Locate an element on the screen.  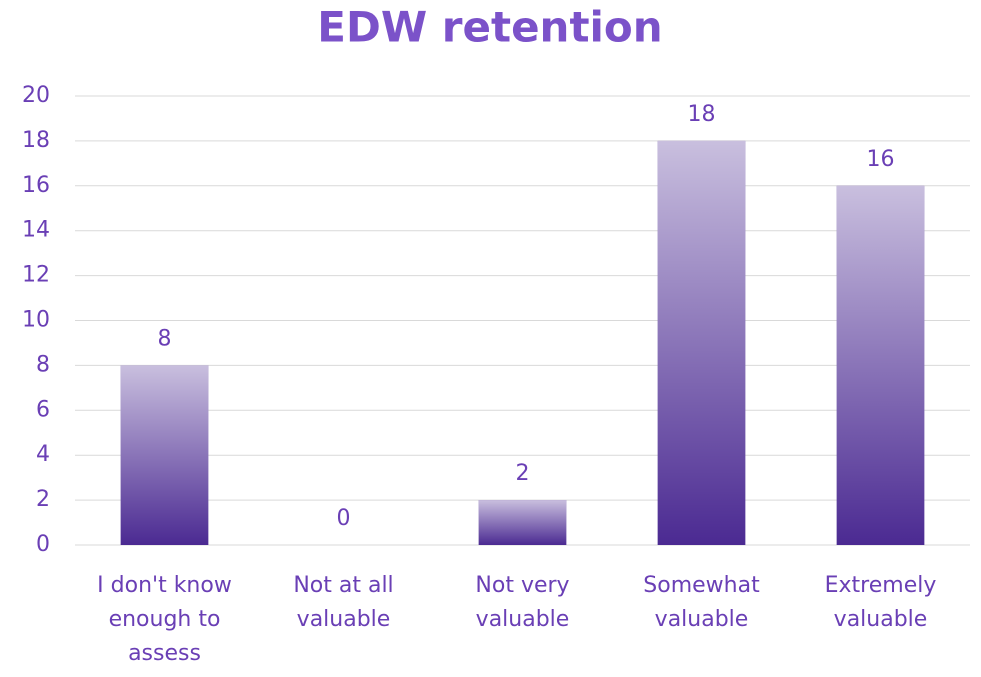
x-tick-label: Not very valuable is located at coordinates (522, 602).